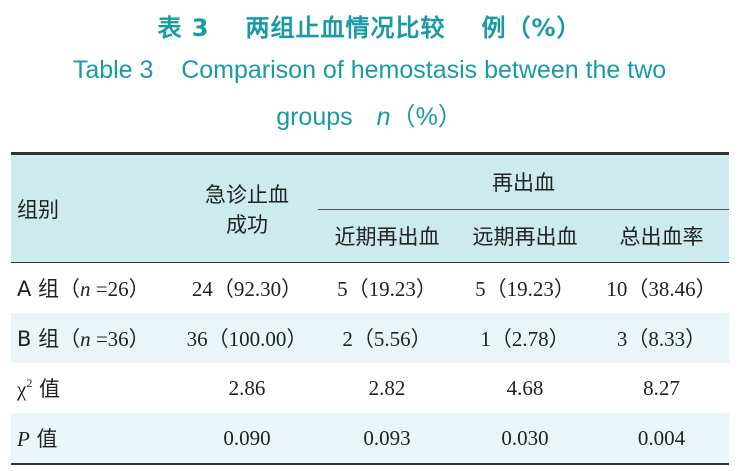 The height and width of the screenshot is (471, 739). I want to click on table-caption-en-2: groups, so click(314, 117).